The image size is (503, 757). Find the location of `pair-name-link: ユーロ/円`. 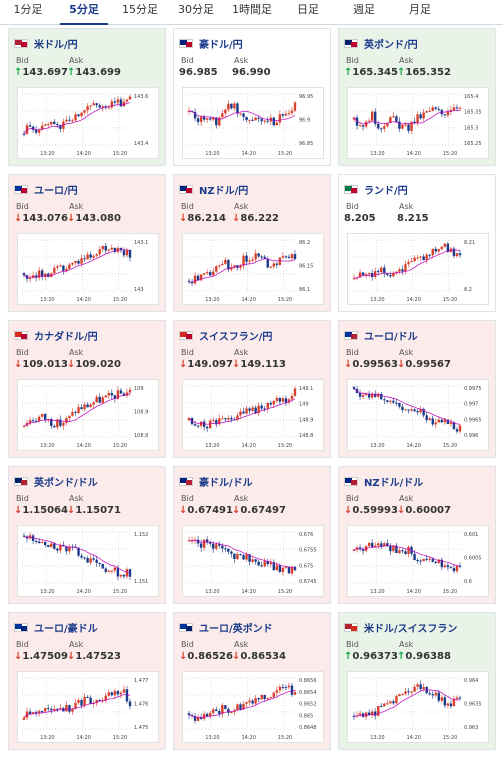

pair-name-link: ユーロ/円 is located at coordinates (56, 191).